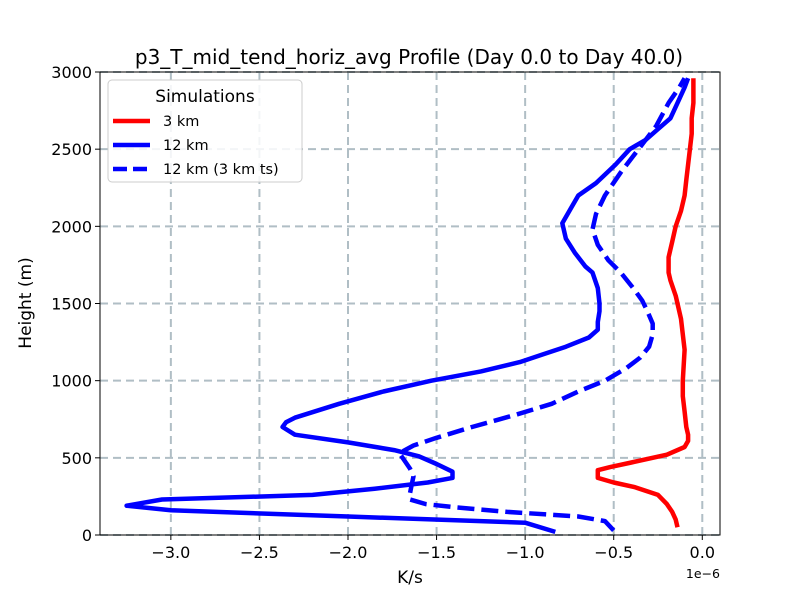 This screenshot has width=800, height=600. I want to click on x-tick-label: −0.5, so click(613, 552).